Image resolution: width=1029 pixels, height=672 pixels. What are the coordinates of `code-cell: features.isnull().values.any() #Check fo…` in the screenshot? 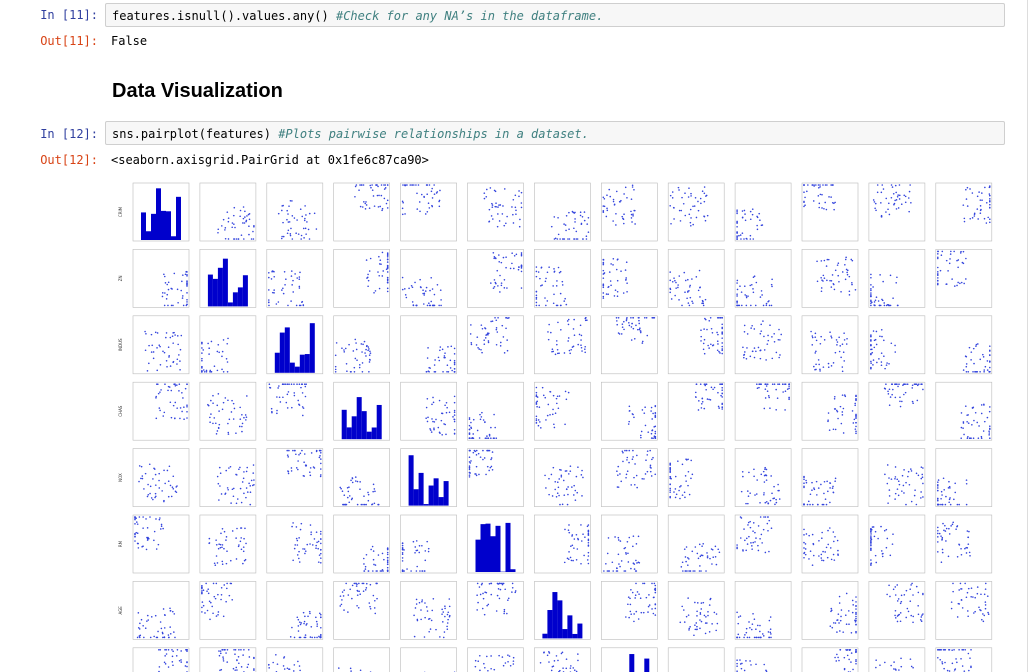 It's located at (555, 15).